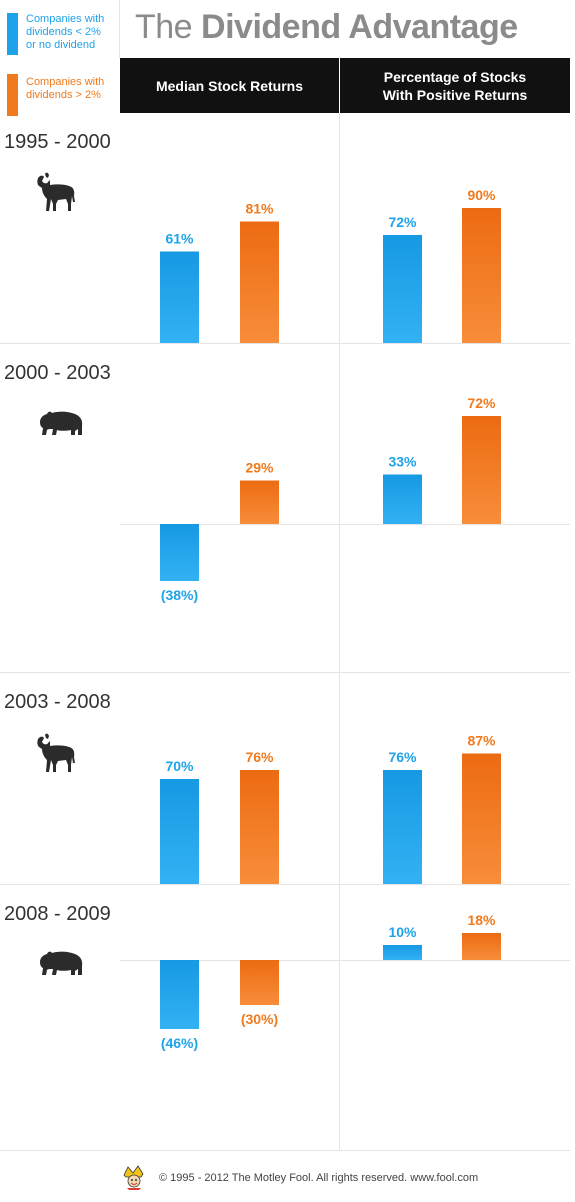 This screenshot has height=1202, width=575. I want to click on data-label: 70%, so click(179, 766).